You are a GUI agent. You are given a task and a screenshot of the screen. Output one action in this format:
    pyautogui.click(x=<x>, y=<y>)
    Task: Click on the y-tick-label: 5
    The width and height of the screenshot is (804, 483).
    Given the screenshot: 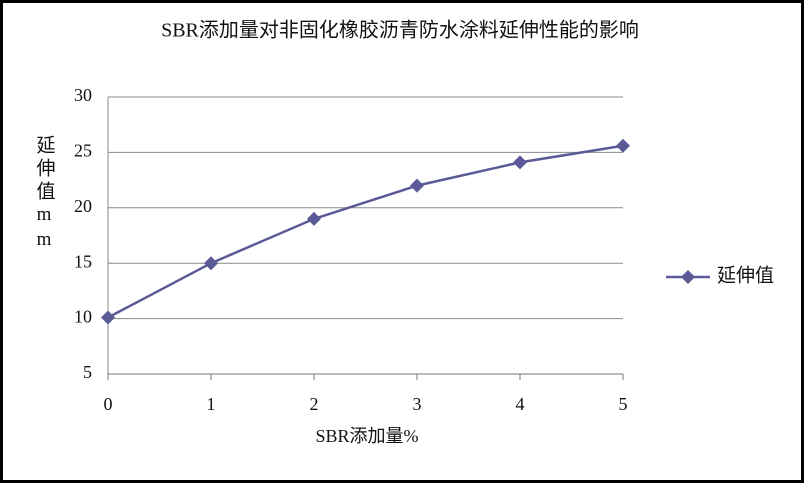 What is the action you would take?
    pyautogui.click(x=87, y=372)
    